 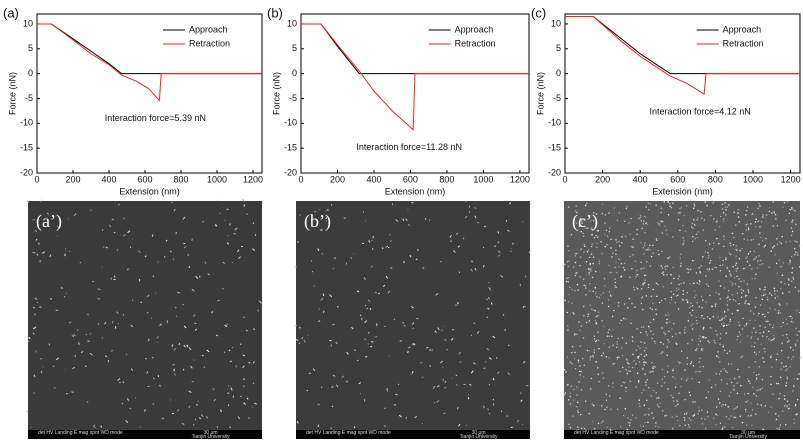 I want to click on y-tick-label: -15, so click(x=554, y=148).